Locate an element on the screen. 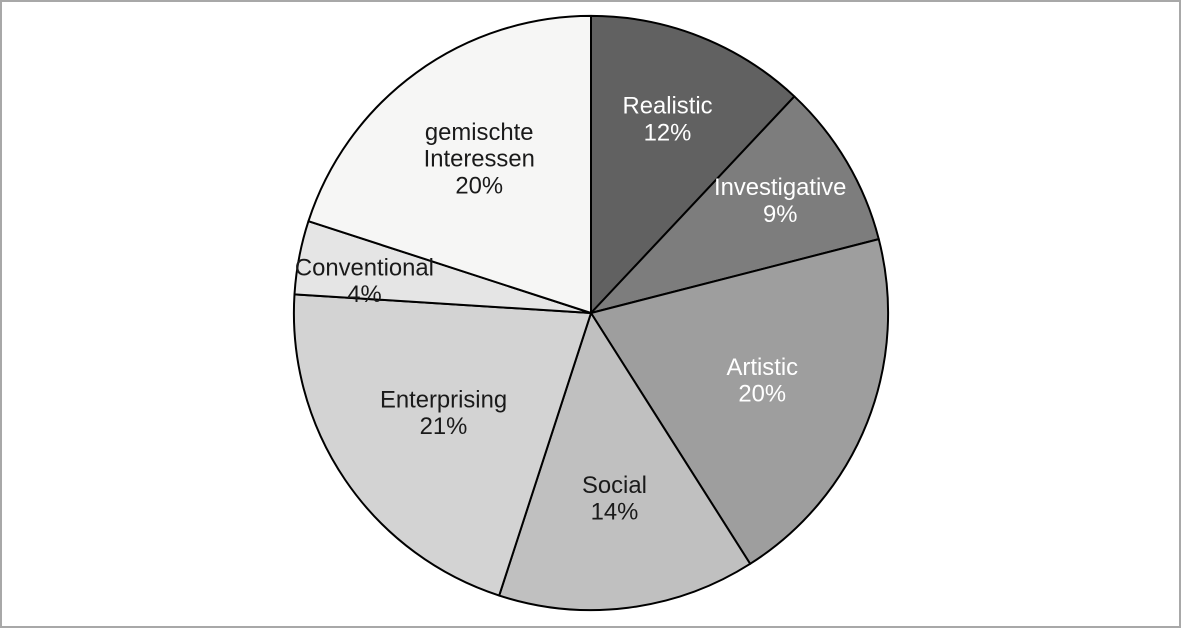 Image resolution: width=1181 pixels, height=628 pixels. pie-slice-artistic is located at coordinates (740, 401).